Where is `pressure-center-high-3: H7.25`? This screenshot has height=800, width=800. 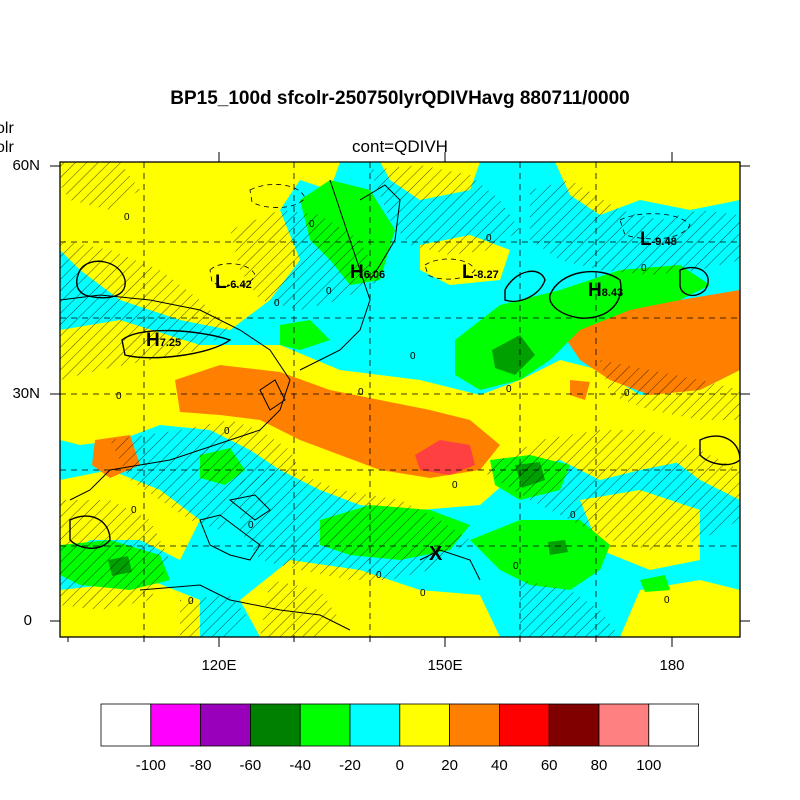 pressure-center-high-3: H7.25 is located at coordinates (164, 340).